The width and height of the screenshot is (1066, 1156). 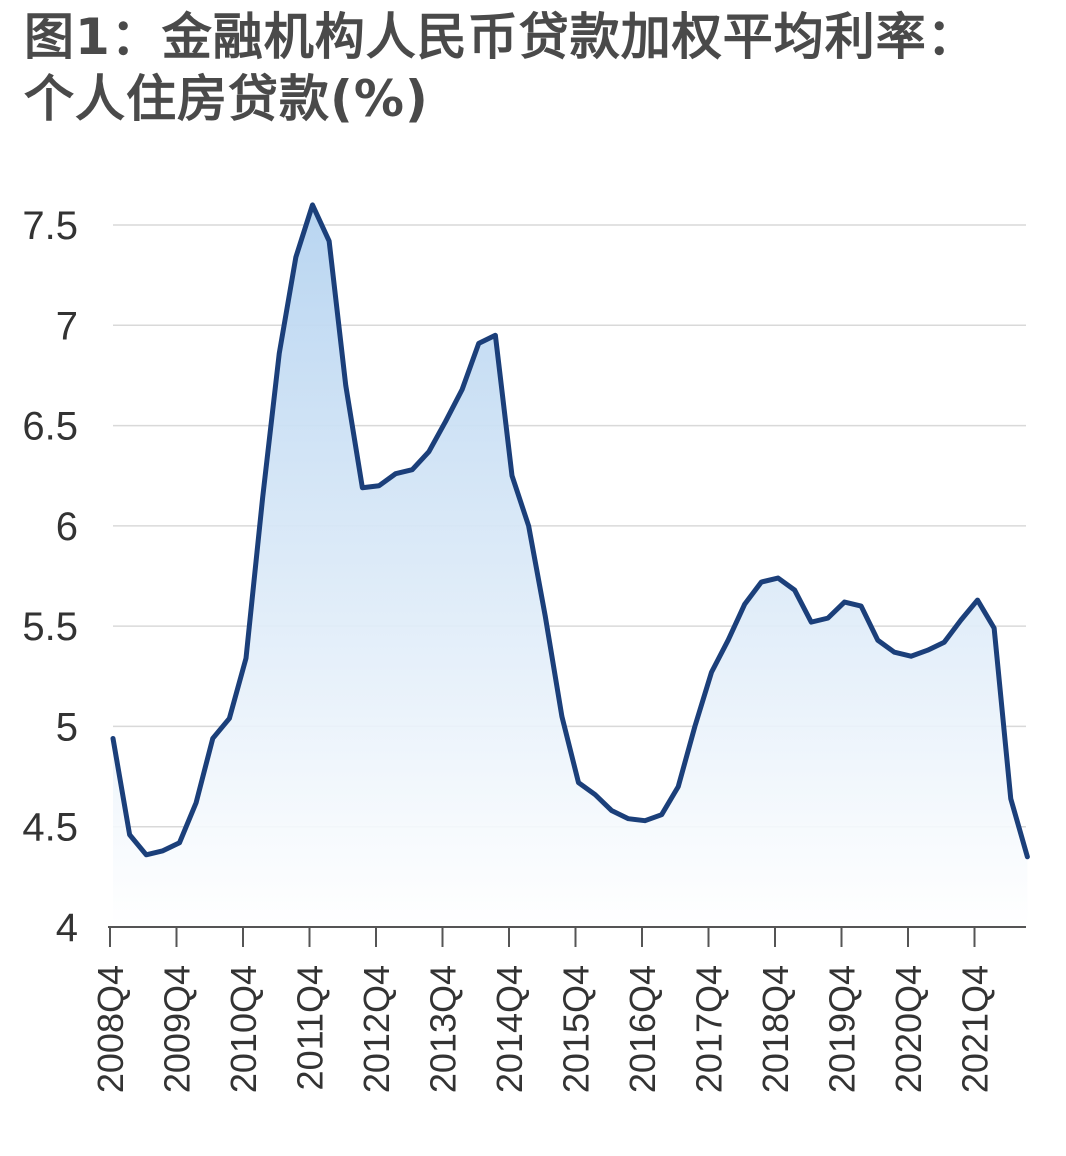 What do you see at coordinates (50, 828) in the screenshot?
I see `y-tick-label-4.5: 4.5` at bounding box center [50, 828].